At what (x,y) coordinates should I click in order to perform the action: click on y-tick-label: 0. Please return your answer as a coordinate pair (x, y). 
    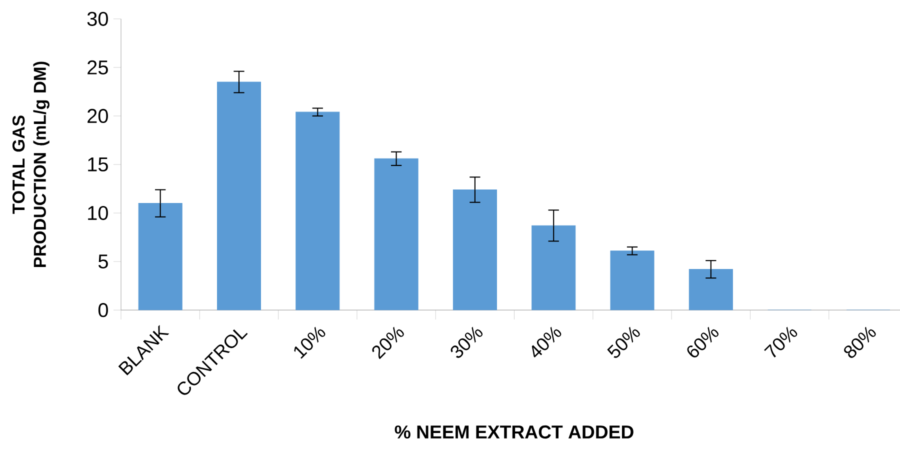
    Looking at the image, I should click on (103, 310).